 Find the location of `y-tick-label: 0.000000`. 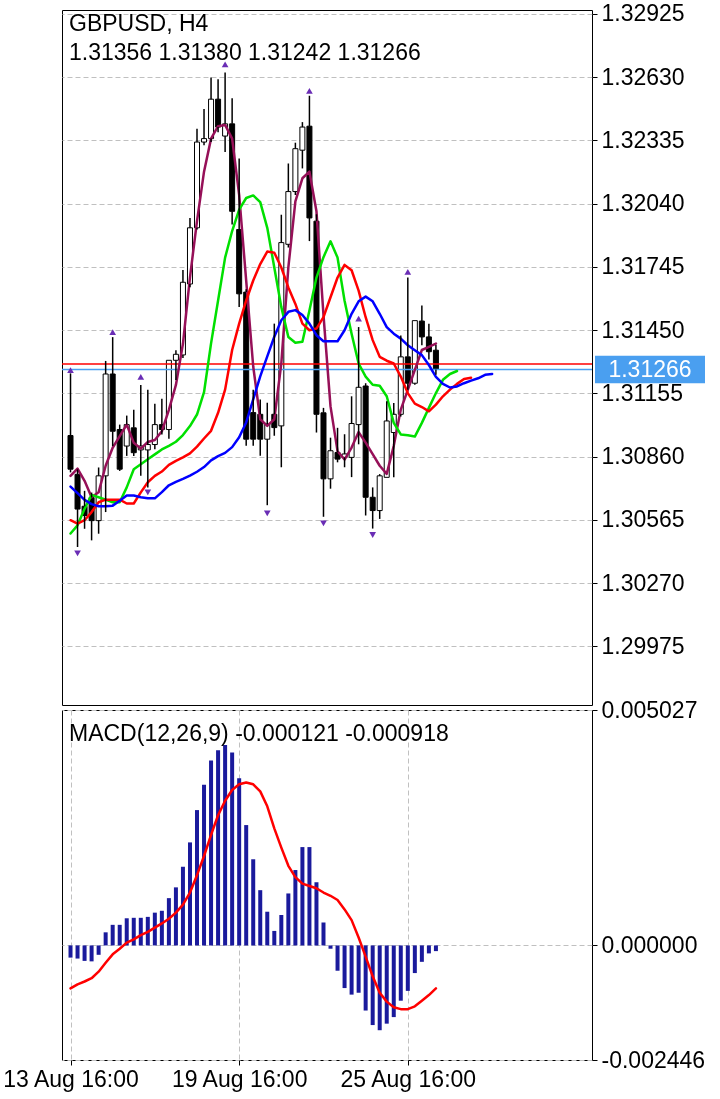

y-tick-label: 0.000000 is located at coordinates (649, 944).